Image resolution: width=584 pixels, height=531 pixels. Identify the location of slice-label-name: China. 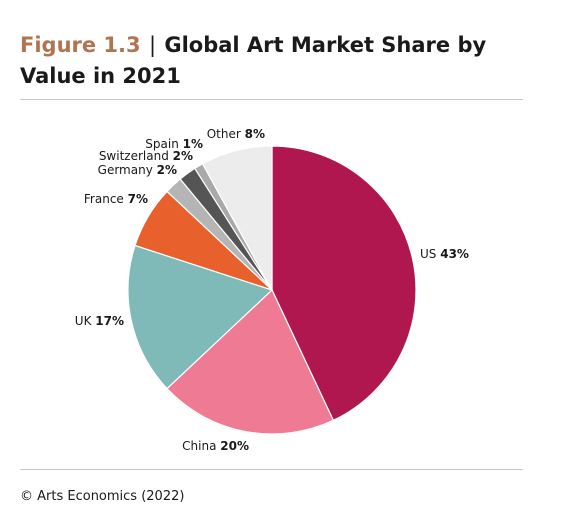
(201, 446).